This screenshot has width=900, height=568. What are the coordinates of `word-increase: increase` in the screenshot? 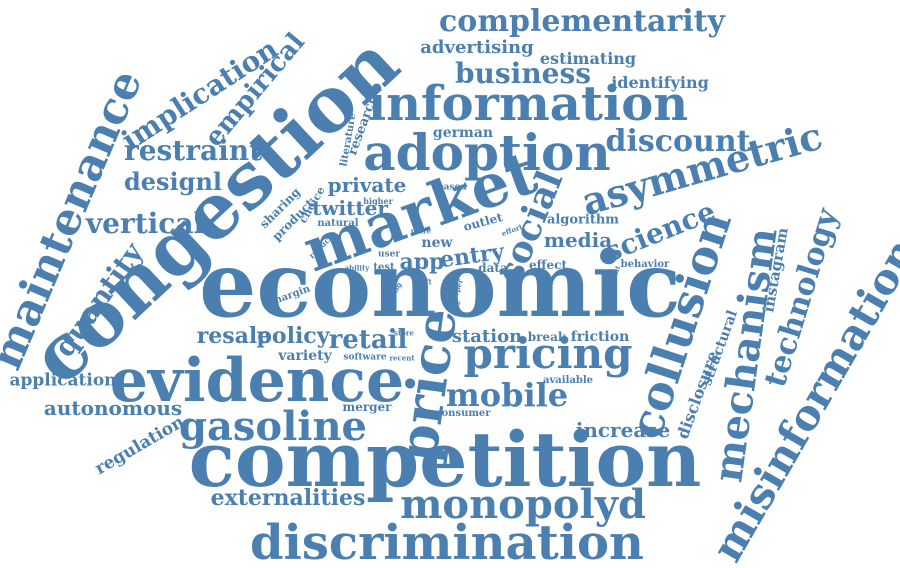 It's located at (623, 430).